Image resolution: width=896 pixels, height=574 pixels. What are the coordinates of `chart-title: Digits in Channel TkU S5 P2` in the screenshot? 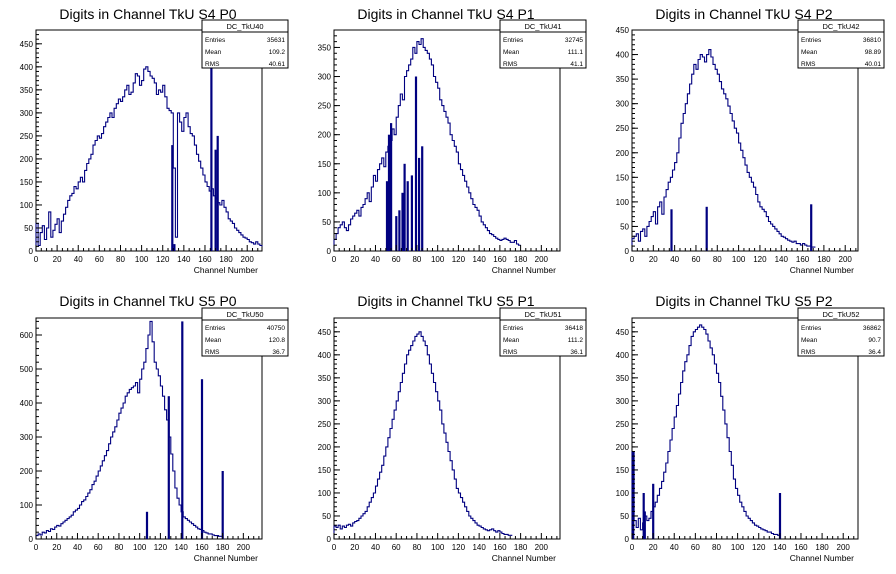 It's located at (743, 301).